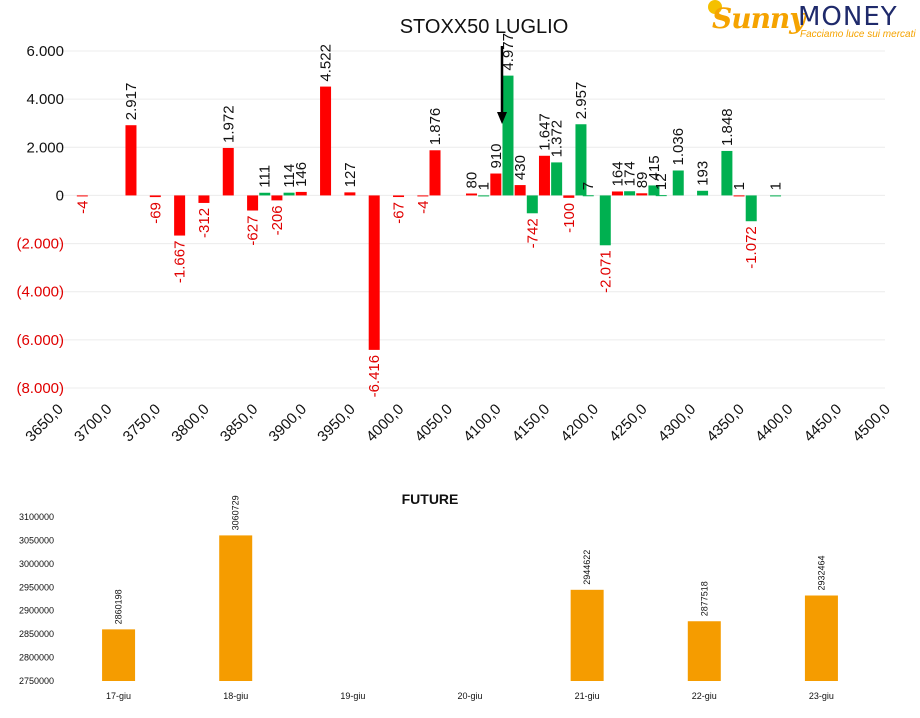  Describe the element at coordinates (508, 52) in the screenshot. I see `data-label: 4.977` at that location.